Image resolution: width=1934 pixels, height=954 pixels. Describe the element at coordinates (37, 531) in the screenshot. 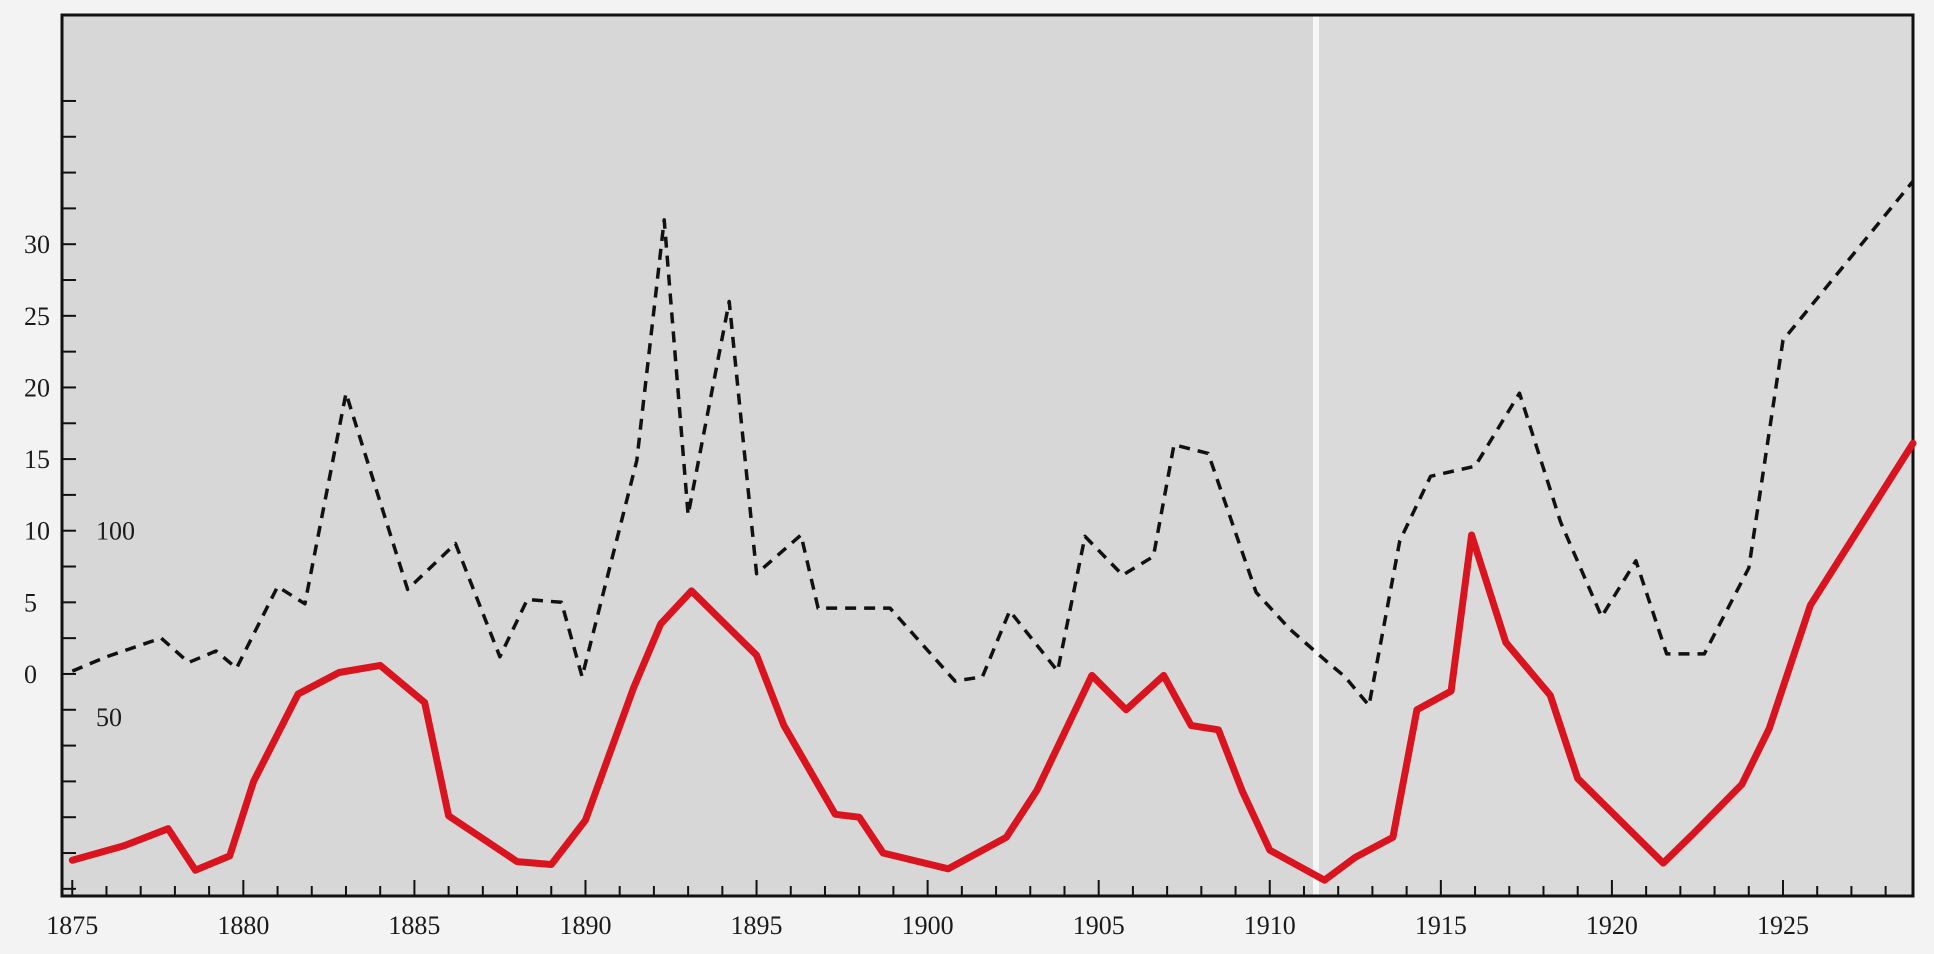

I see `y-tick-label: 10` at that location.